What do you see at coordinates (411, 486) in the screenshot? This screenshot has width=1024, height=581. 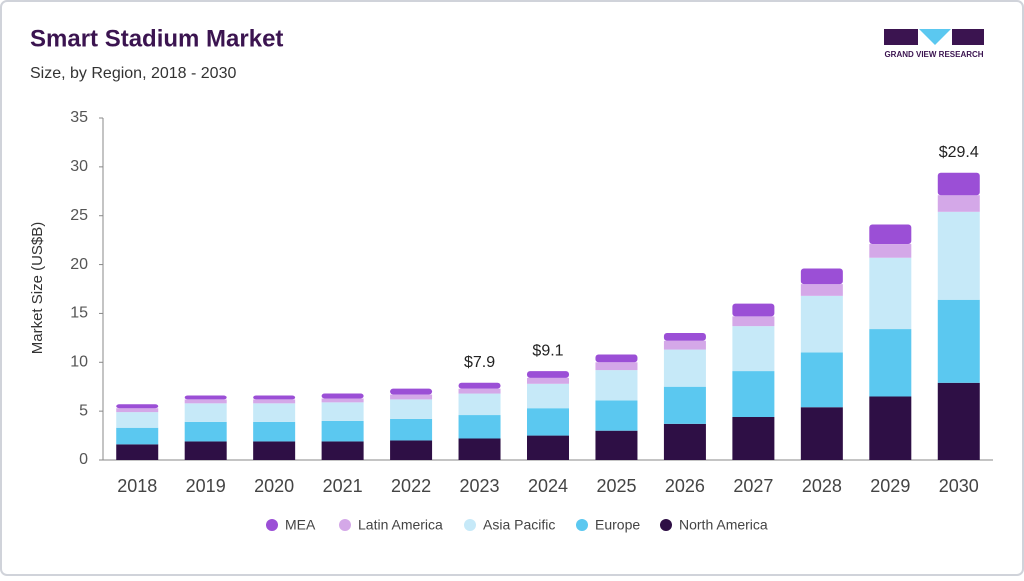 I see `x-tick-label: 2022` at bounding box center [411, 486].